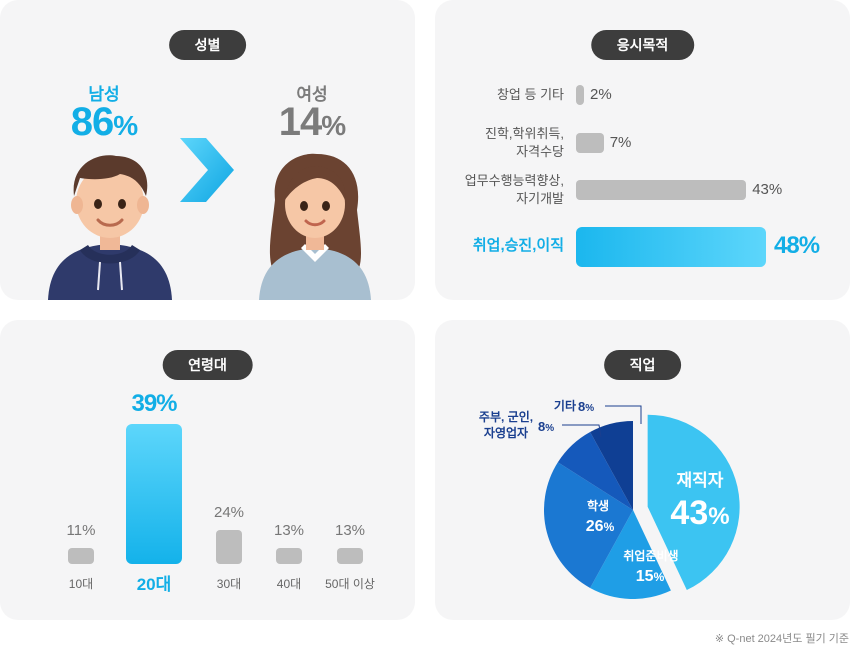 The width and height of the screenshot is (851, 646). Describe the element at coordinates (104, 122) in the screenshot. I see `male-percent: 86%` at that location.